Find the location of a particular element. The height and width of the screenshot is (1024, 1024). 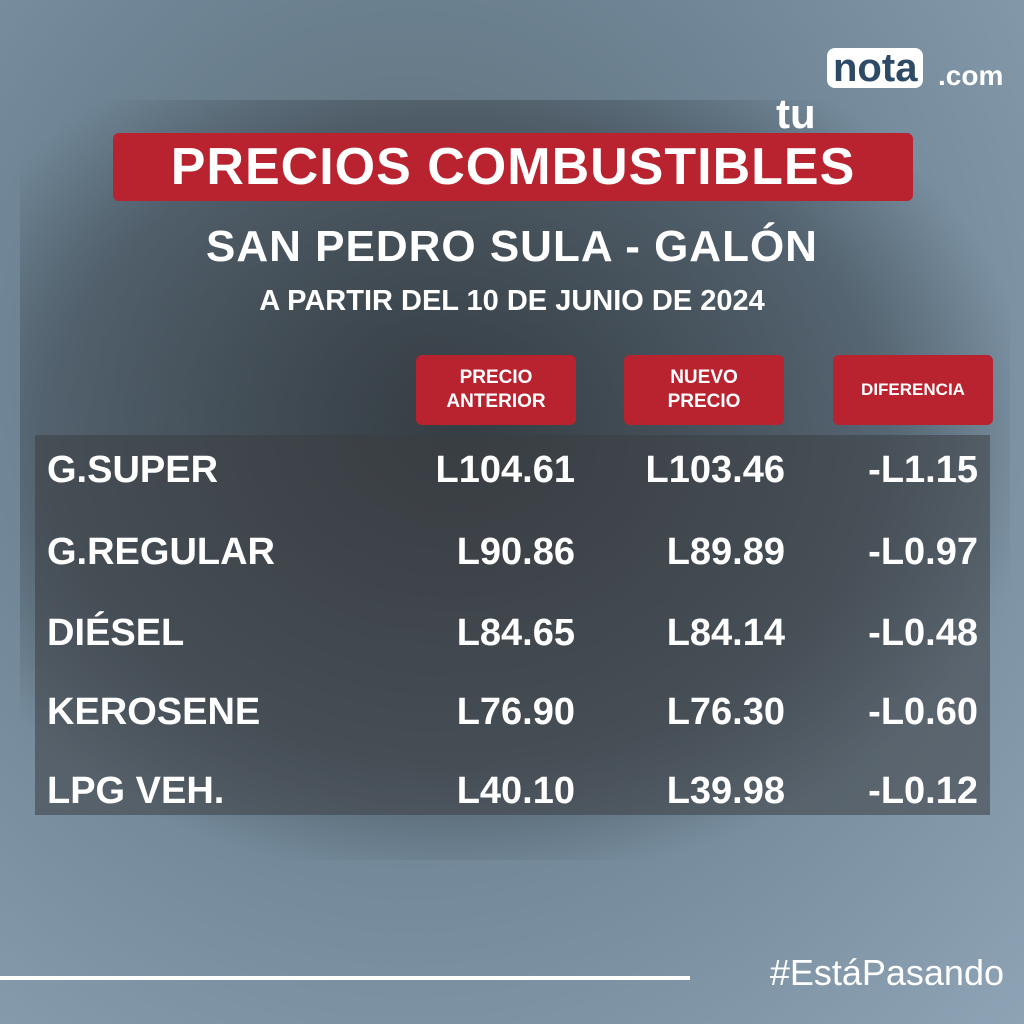

column-header: NUEVO PRECIO is located at coordinates (704, 390).